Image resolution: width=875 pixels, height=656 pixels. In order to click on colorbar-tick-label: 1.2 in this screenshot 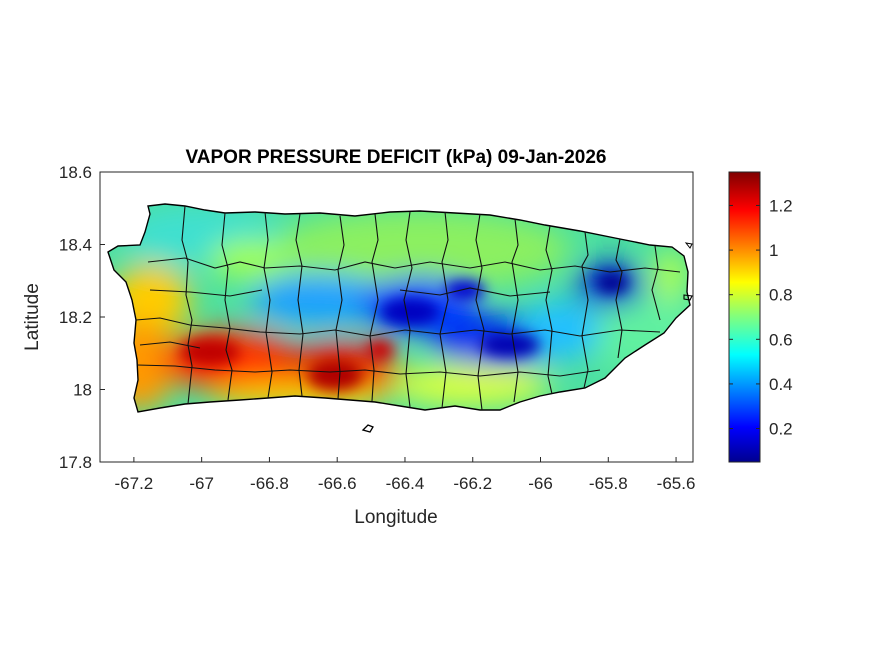, I will do `click(781, 205)`.